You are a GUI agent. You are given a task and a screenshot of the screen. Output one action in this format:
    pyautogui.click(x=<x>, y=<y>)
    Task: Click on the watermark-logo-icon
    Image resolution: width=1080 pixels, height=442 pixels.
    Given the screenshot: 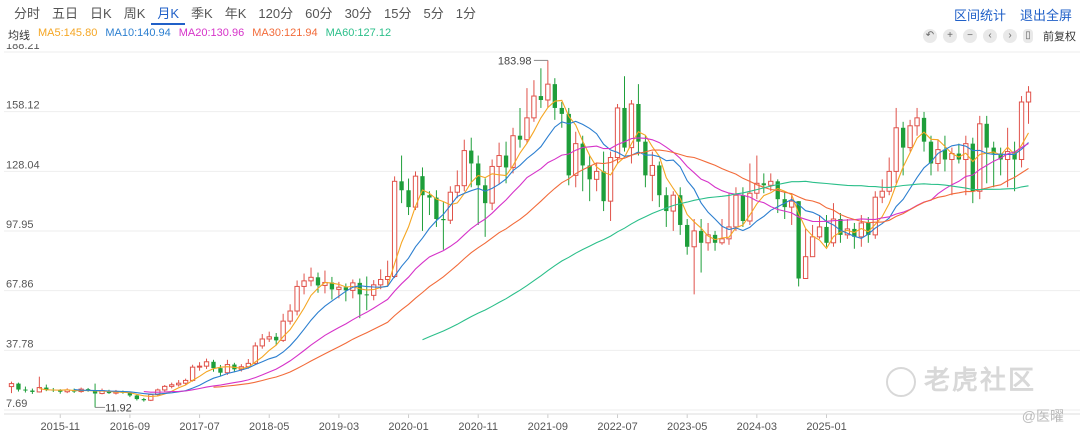 What is the action you would take?
    pyautogui.click(x=900, y=382)
    